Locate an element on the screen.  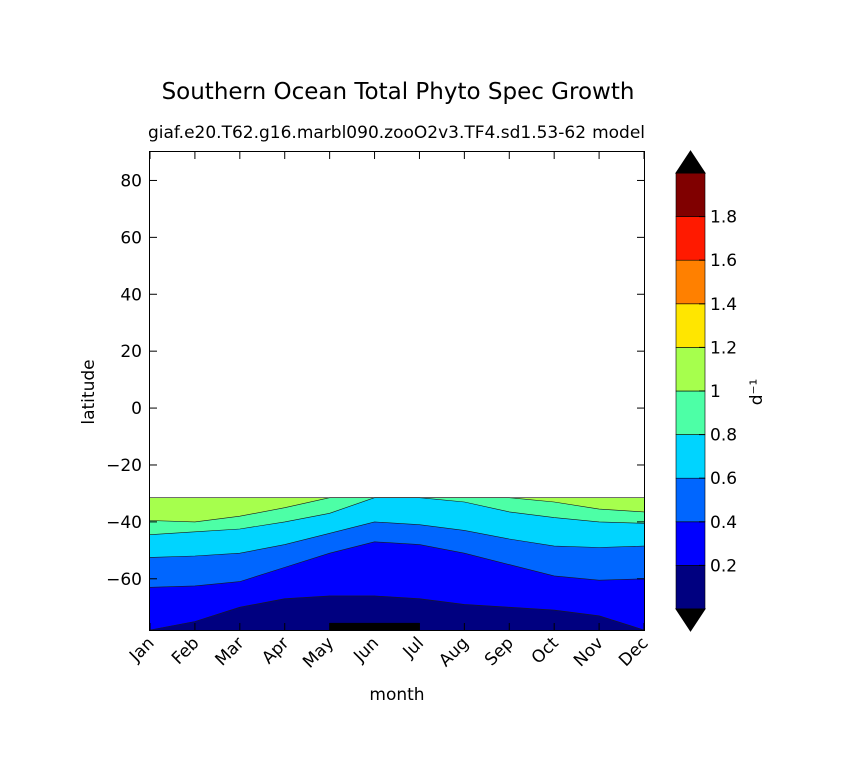
band-0.8 is located at coordinates (397, 509).